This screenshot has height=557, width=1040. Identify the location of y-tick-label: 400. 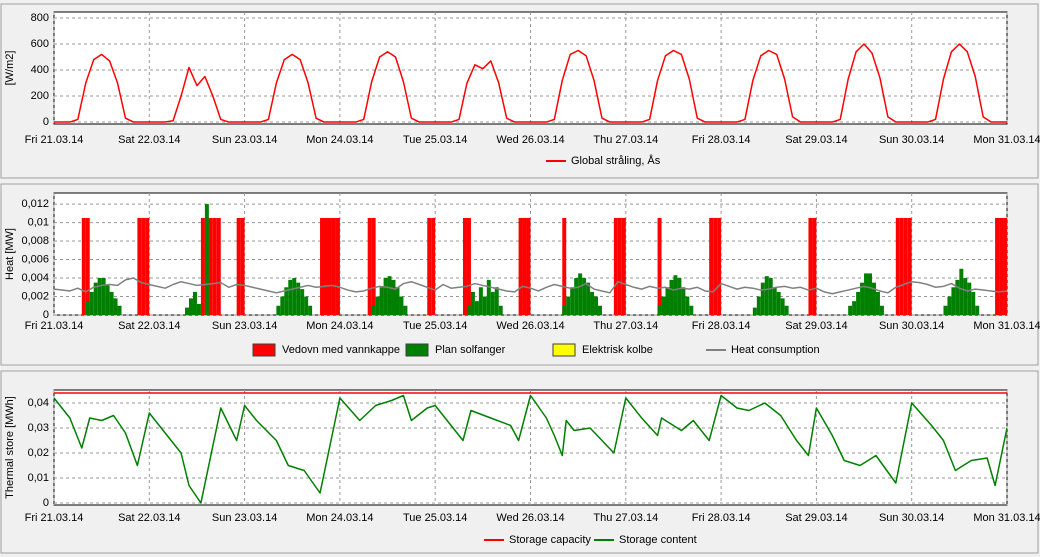
(40, 70).